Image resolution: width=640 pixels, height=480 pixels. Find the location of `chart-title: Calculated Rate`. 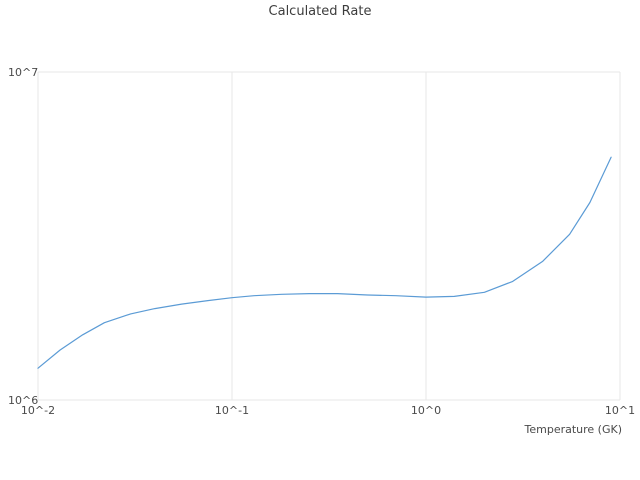

chart-title: Calculated Rate is located at coordinates (320, 11).